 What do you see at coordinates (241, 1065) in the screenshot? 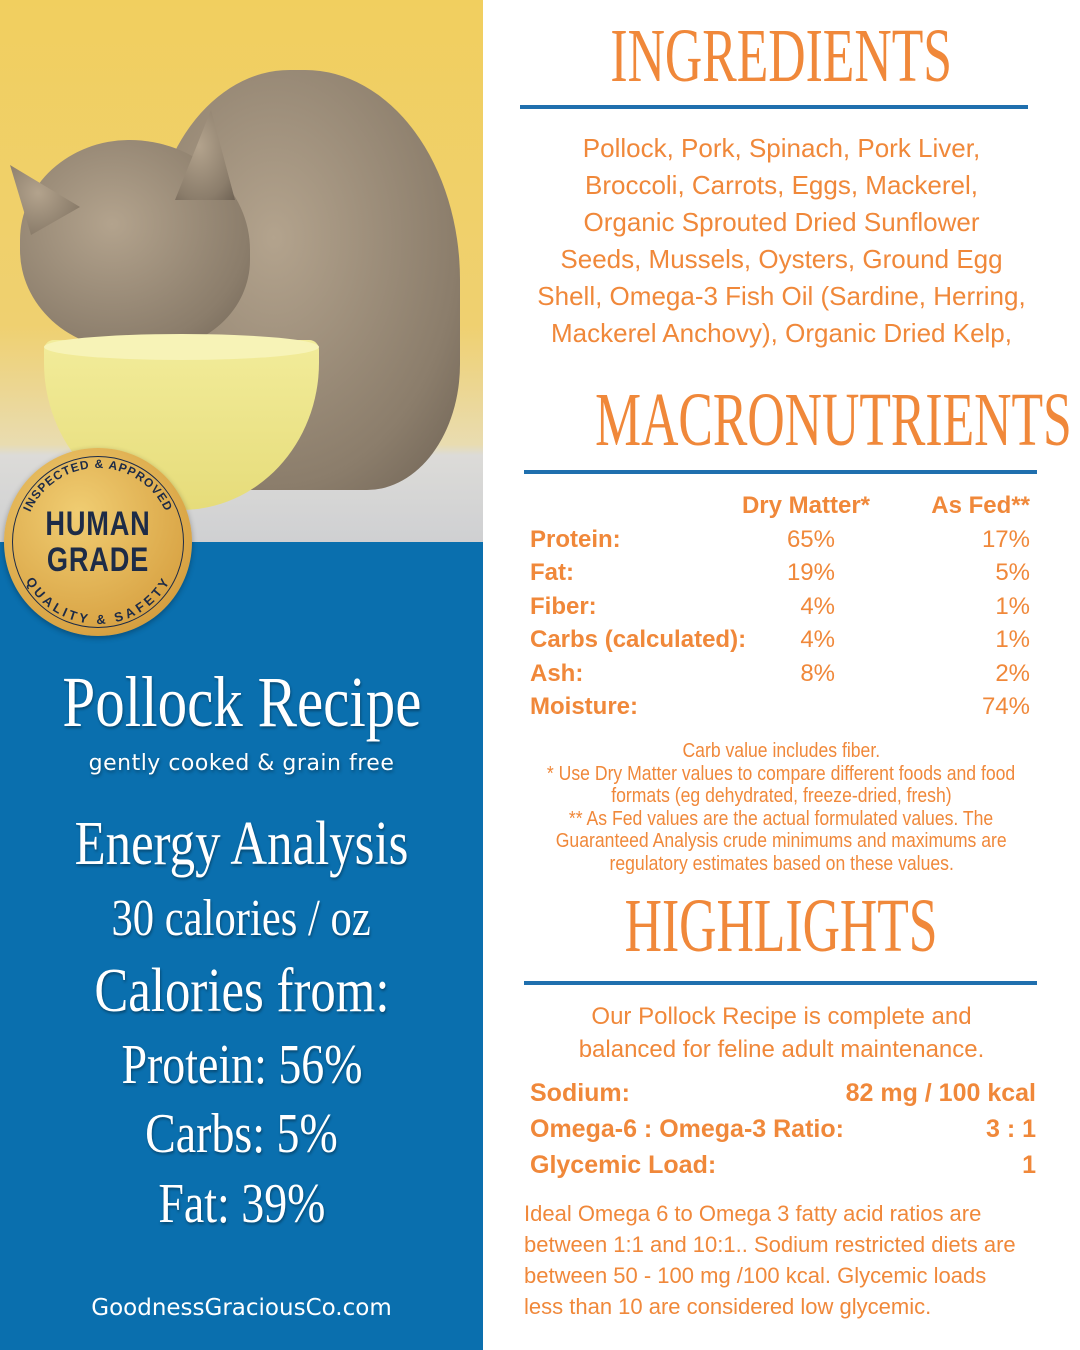
I see `protein-calories: Protein: 56%` at bounding box center [241, 1065].